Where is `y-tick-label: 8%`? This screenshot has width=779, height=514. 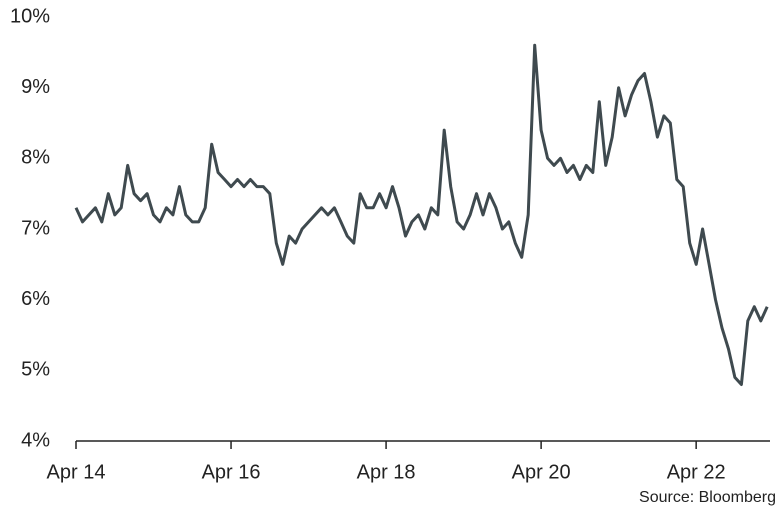 y-tick-label: 8% is located at coordinates (35, 158).